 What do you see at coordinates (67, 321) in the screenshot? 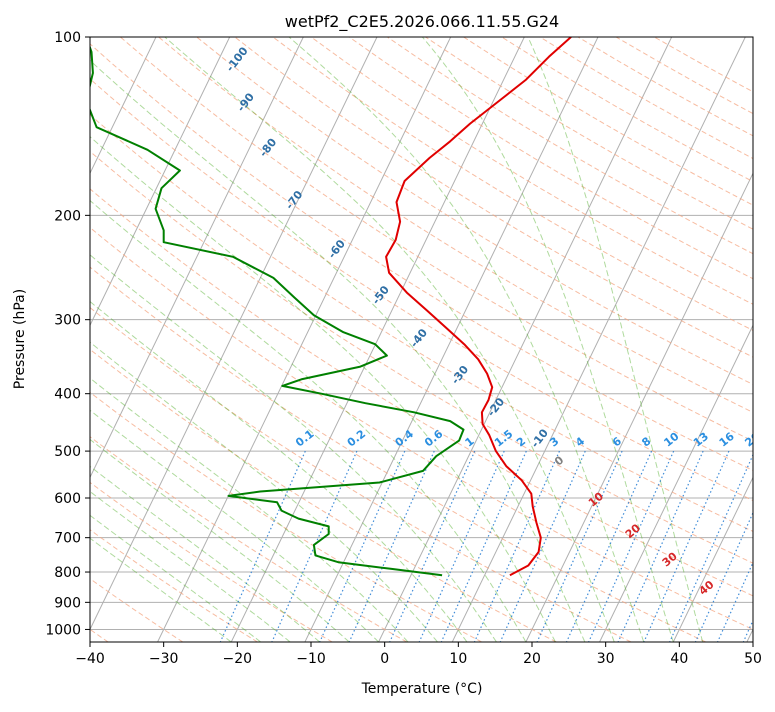
I see `y-tick-label: 300` at bounding box center [67, 321].